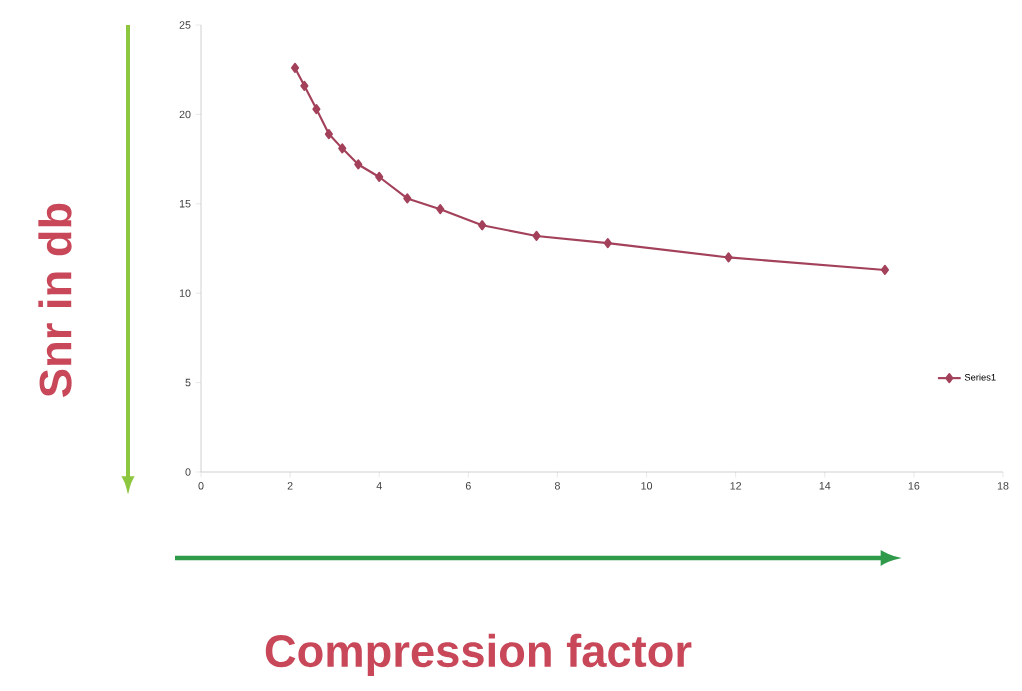 This screenshot has height=691, width=1022. I want to click on x-tick-label: 6, so click(468, 486).